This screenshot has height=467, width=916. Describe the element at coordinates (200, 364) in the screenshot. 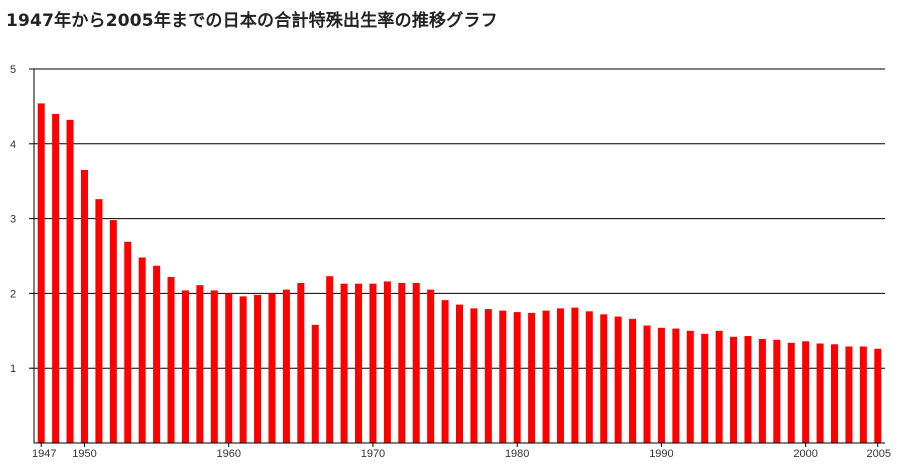

I see `bar-1958` at that location.